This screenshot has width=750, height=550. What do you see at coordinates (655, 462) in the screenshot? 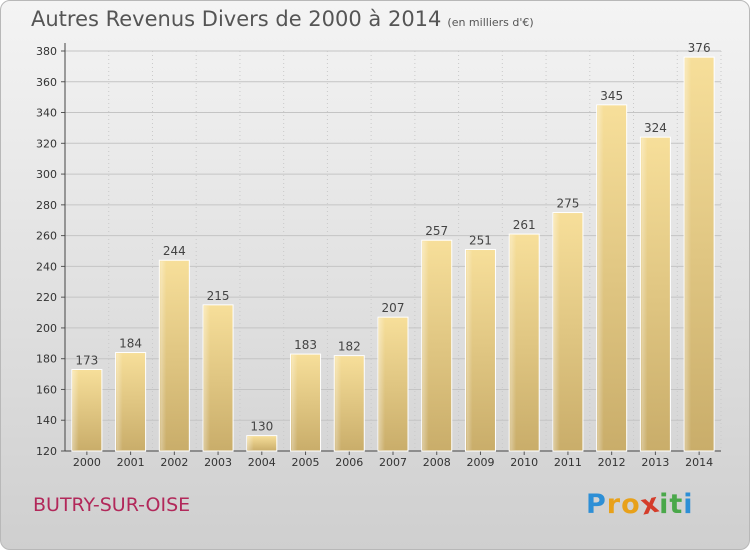
I see `x-tick-label: 2013` at bounding box center [655, 462].